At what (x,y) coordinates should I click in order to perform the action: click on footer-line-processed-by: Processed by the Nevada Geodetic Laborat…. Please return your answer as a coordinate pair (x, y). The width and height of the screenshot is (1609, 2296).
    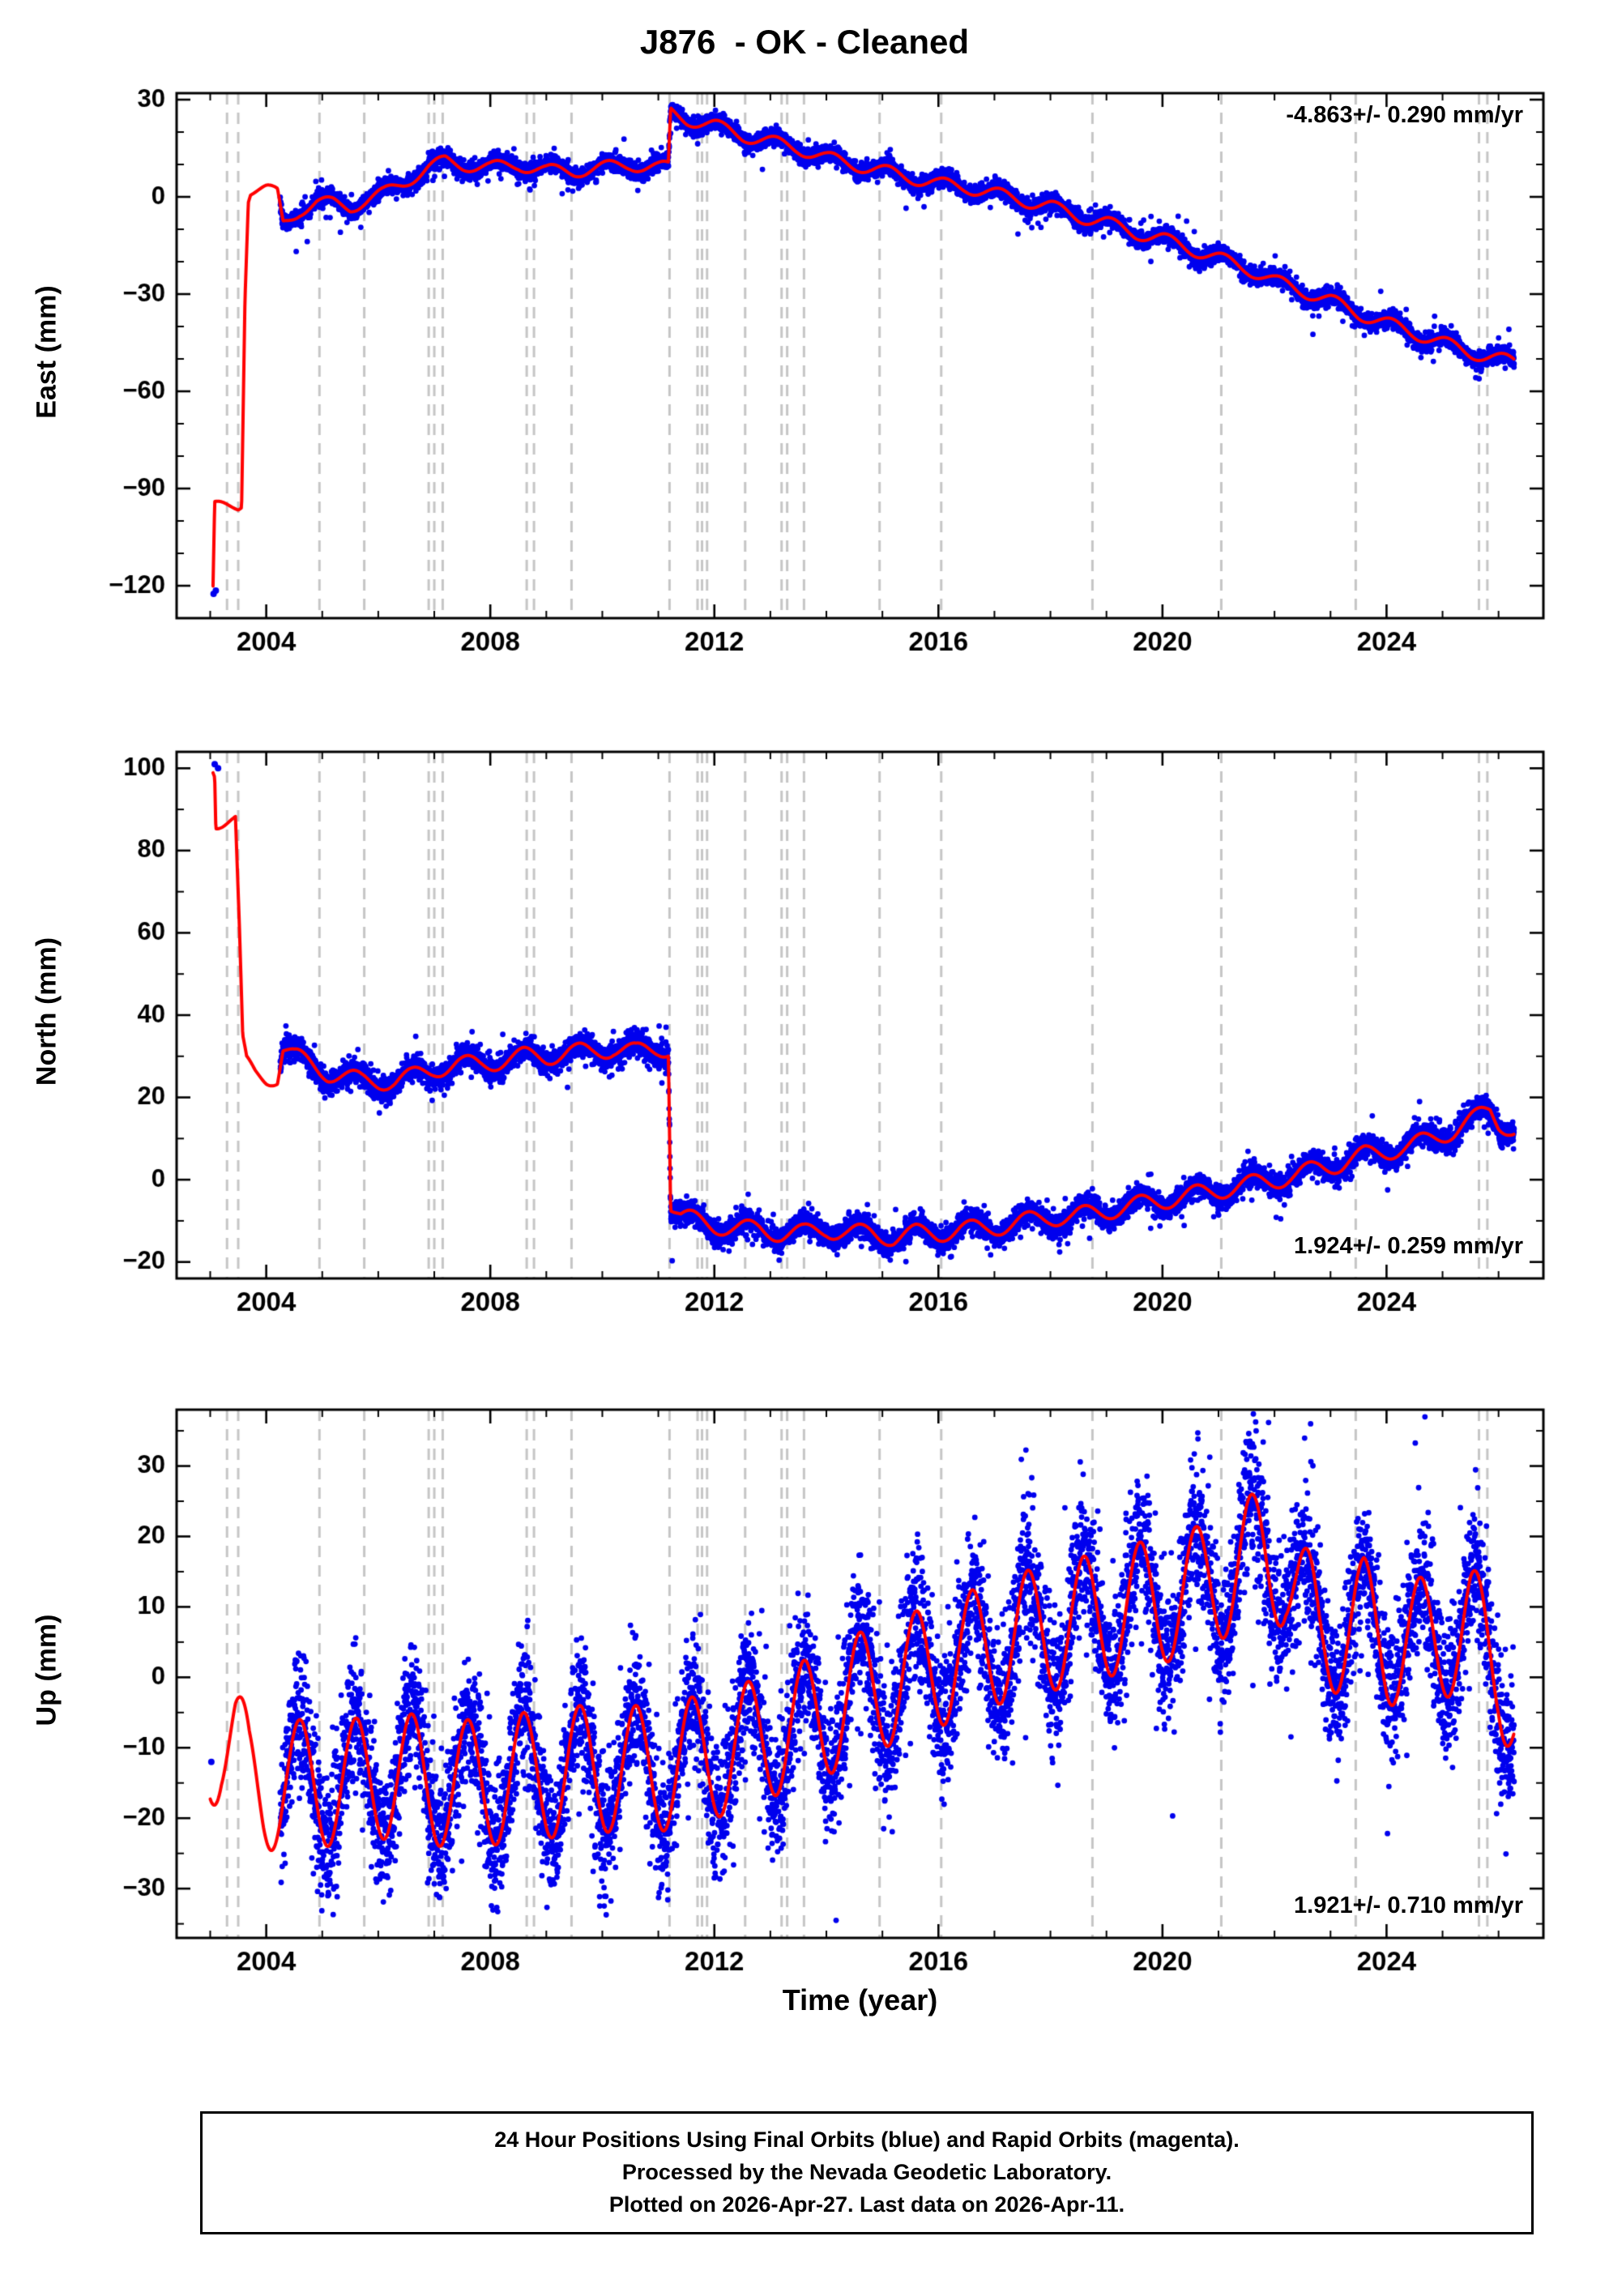
    Looking at the image, I should click on (866, 2172).